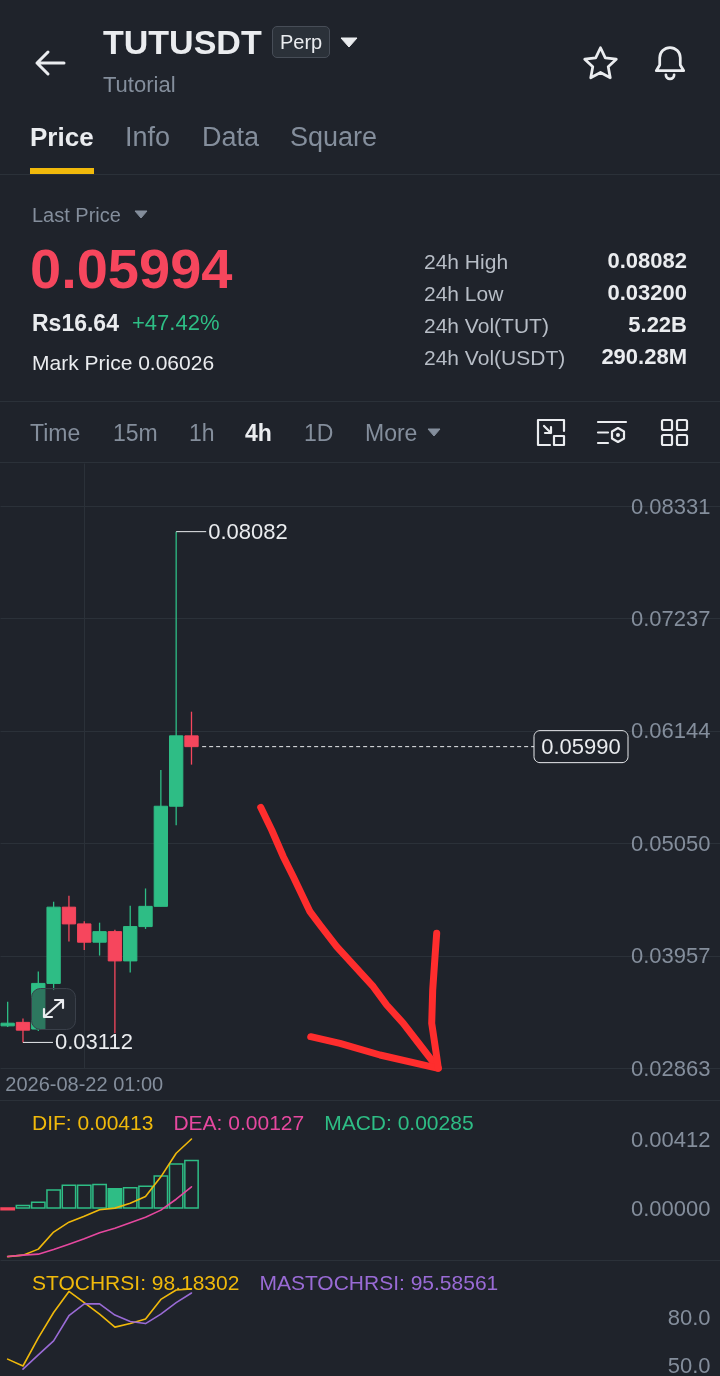 The image size is (720, 1376). Describe the element at coordinates (670, 618) in the screenshot. I see `y-tick-label: 0.07237` at that location.